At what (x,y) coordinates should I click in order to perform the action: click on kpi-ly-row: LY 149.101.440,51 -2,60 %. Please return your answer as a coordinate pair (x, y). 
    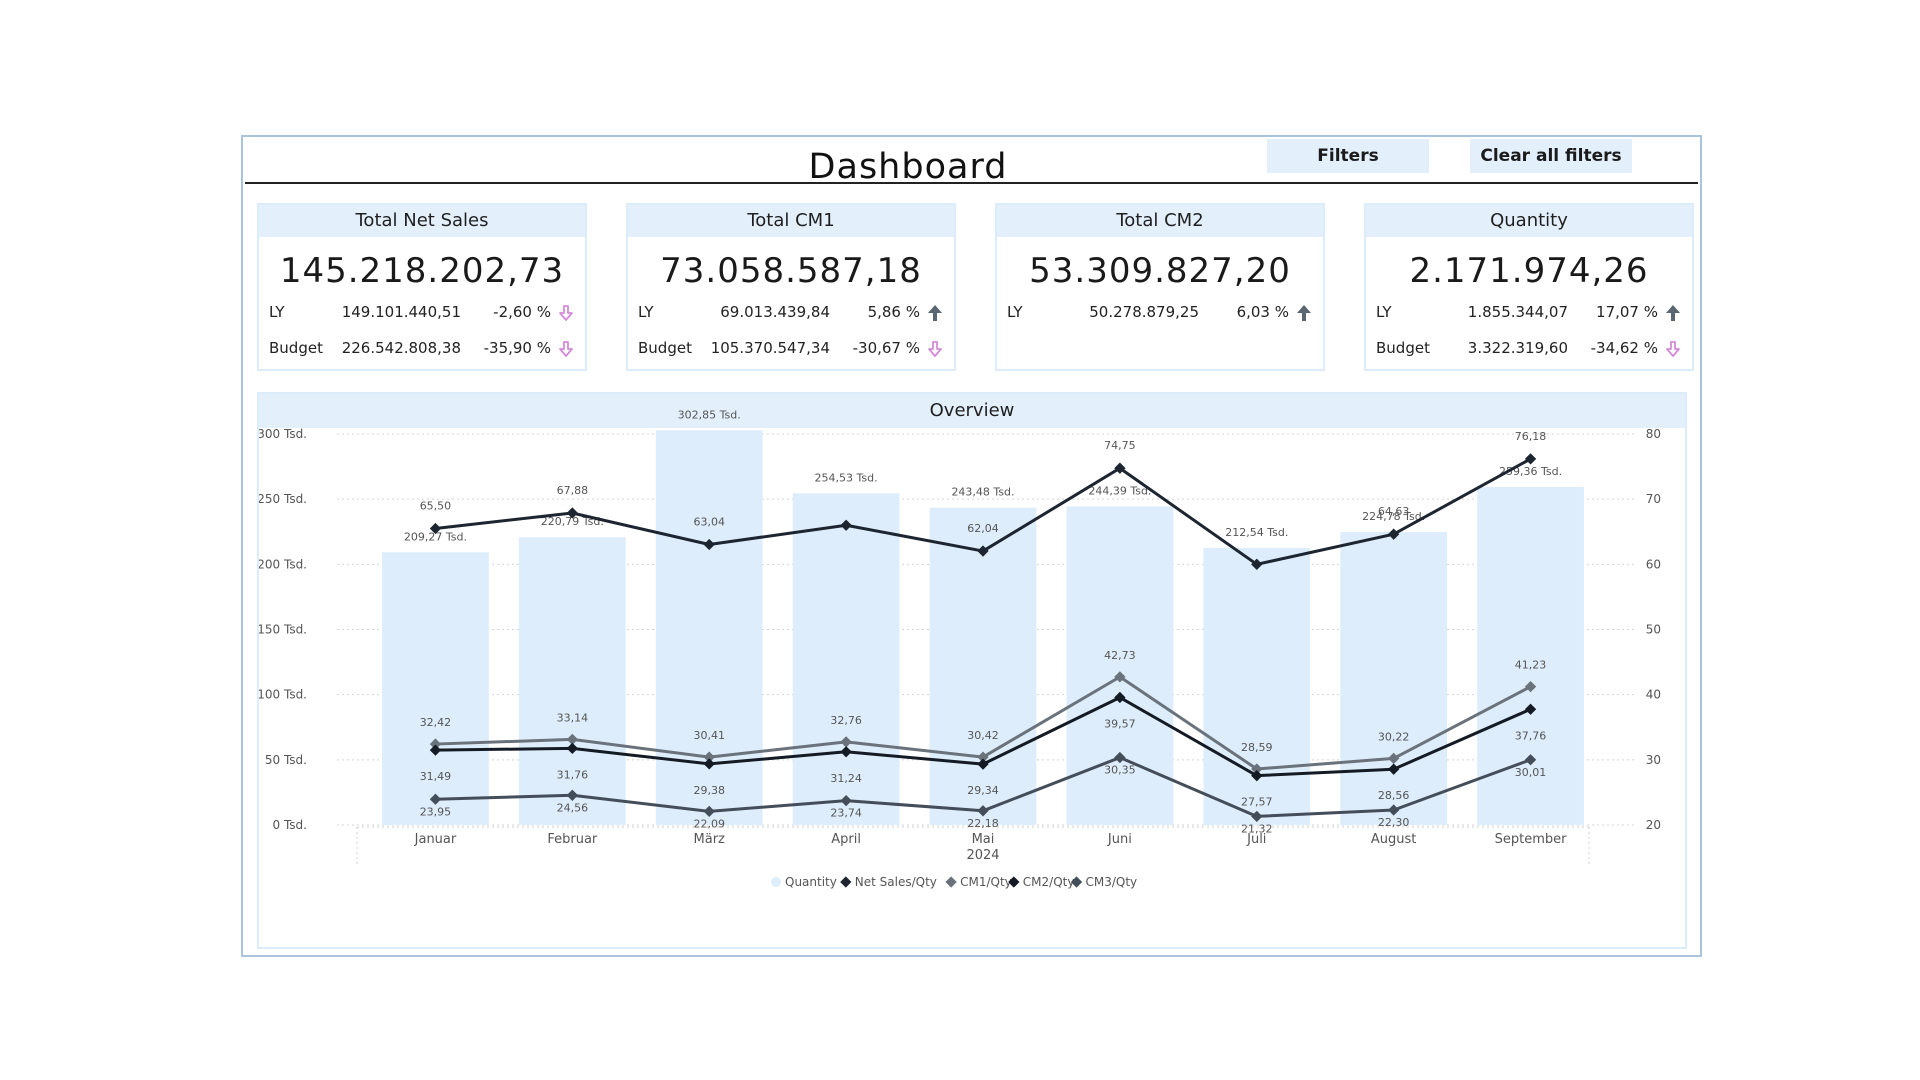
    Looking at the image, I should click on (422, 314).